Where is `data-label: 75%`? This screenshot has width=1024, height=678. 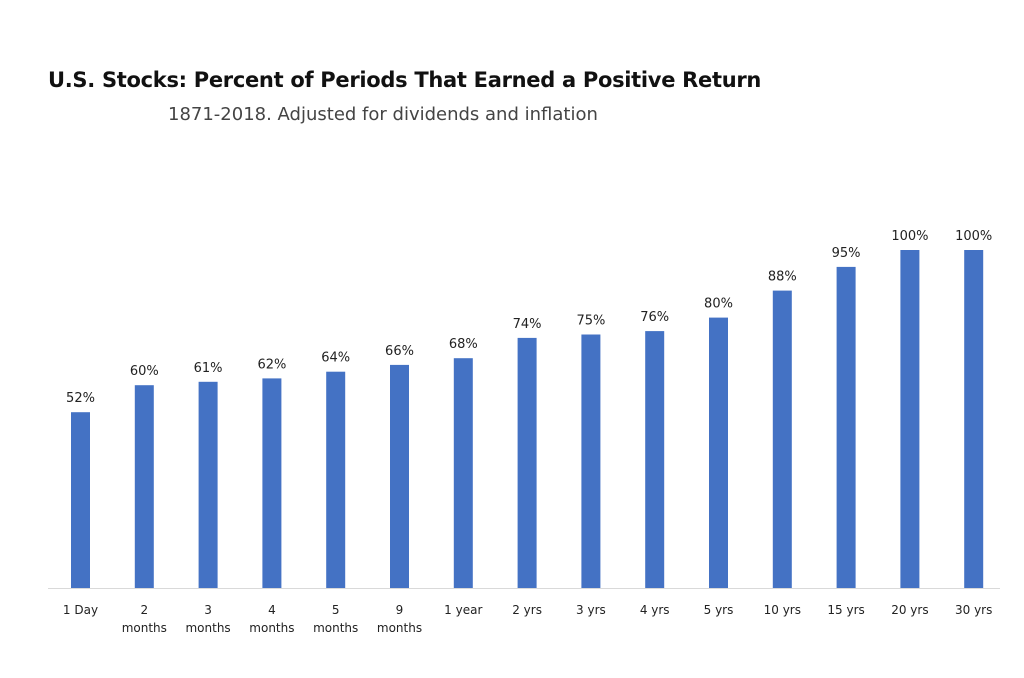
data-label: 75% is located at coordinates (590, 321).